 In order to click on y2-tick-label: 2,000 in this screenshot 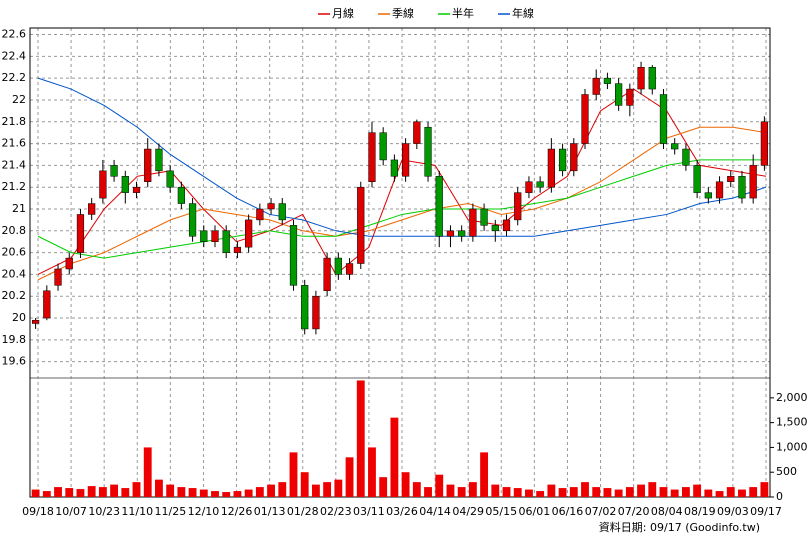, I will do `click(792, 397)`.